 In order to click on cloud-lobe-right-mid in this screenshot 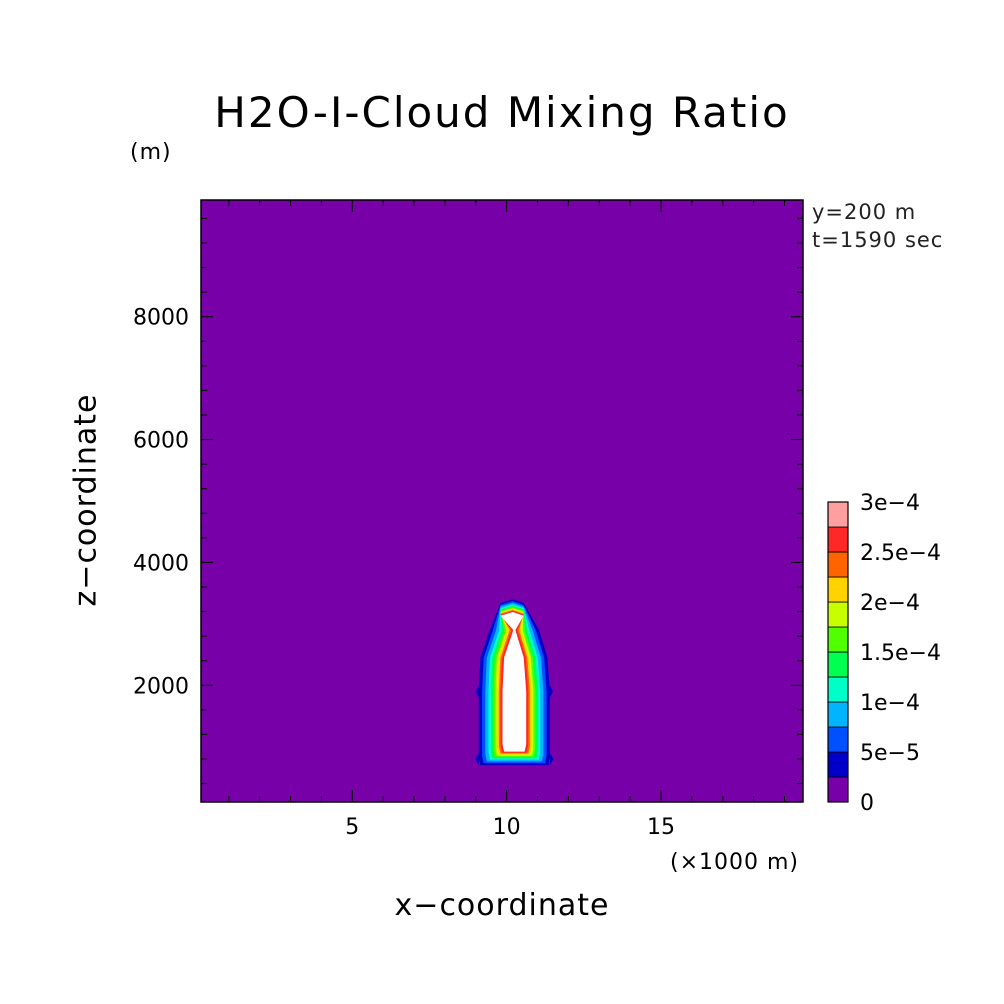, I will do `click(551, 691)`.